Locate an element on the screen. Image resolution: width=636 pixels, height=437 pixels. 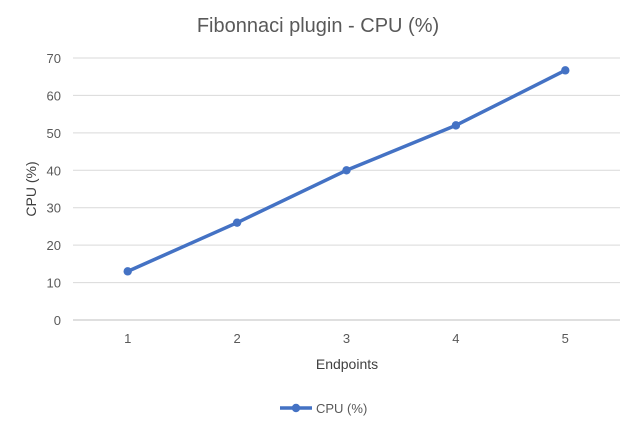
chart-title: Fibonnaci plugin - CPU (%) is located at coordinates (318, 26).